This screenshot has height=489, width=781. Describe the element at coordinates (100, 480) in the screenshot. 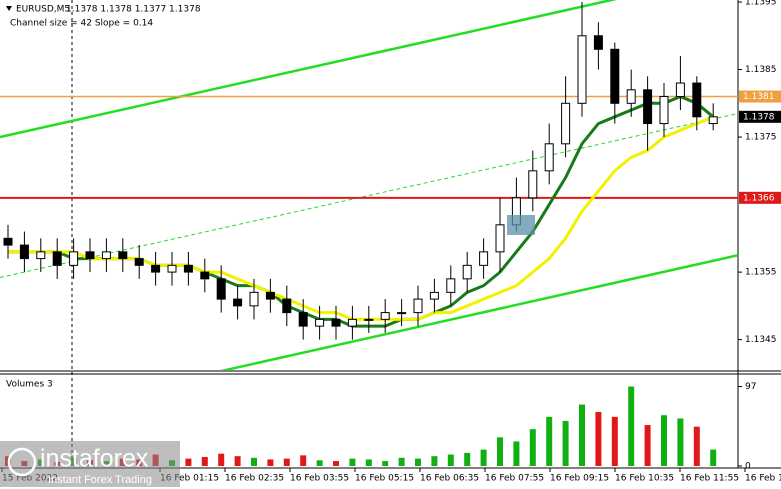

I see `watermark-tagline: Instant Forex Trading` at that location.